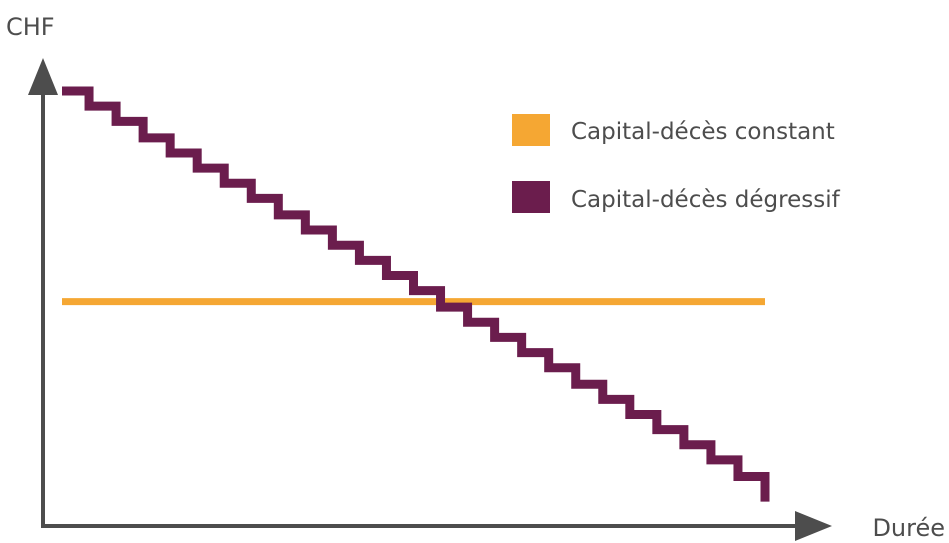  Describe the element at coordinates (30, 27) in the screenshot. I see `y-axis-label: CHF` at that location.